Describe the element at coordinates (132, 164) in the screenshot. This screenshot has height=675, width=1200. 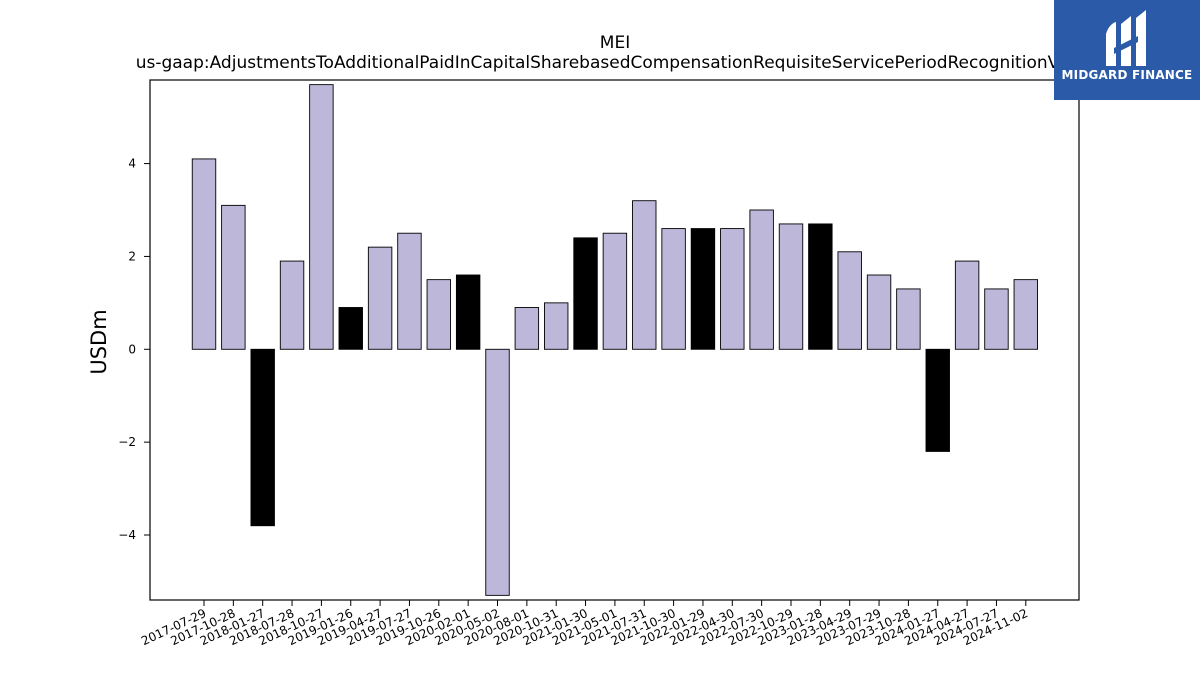
I see `y-tick-label: 4` at that location.